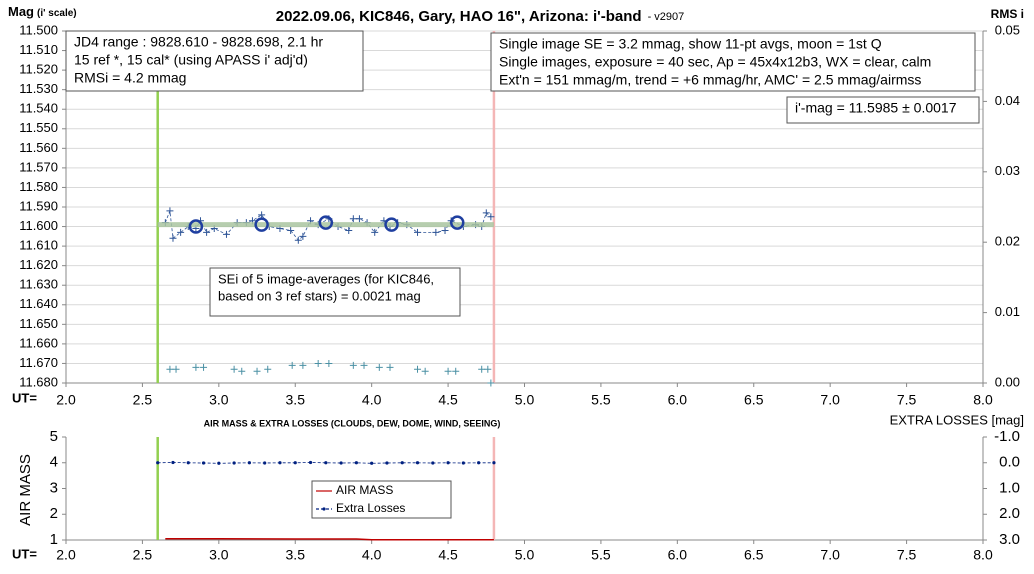 The height and width of the screenshot is (574, 1034). I want to click on y2-tick-label: 0.03, so click(1007, 170).